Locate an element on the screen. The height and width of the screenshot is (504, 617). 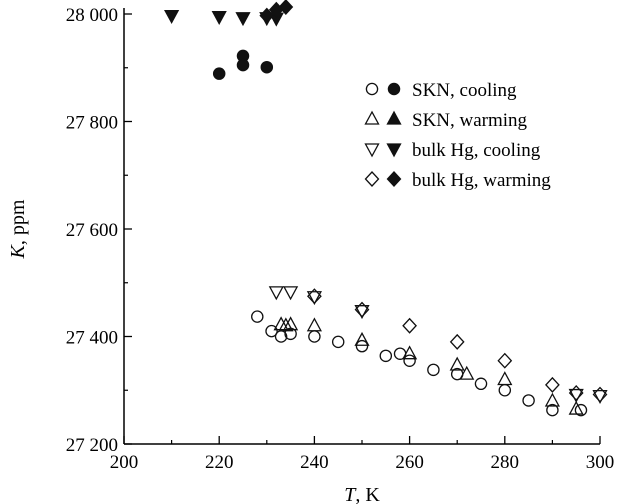
legend-entry: SKN, warming is located at coordinates (446, 120).